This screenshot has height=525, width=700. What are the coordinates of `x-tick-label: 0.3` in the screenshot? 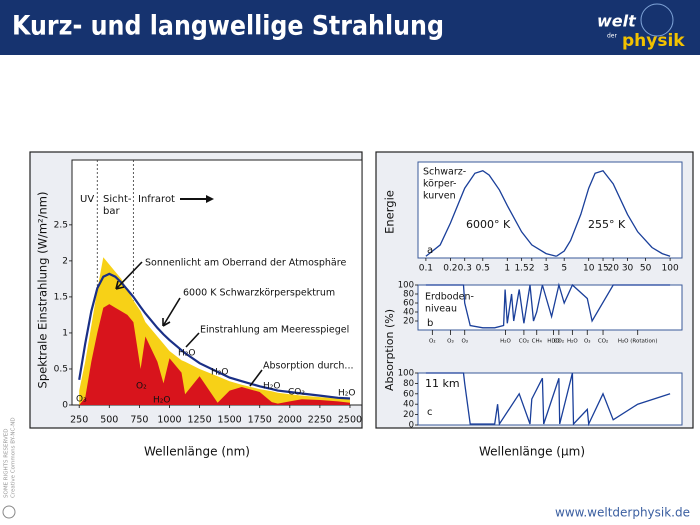 It's located at (465, 269).